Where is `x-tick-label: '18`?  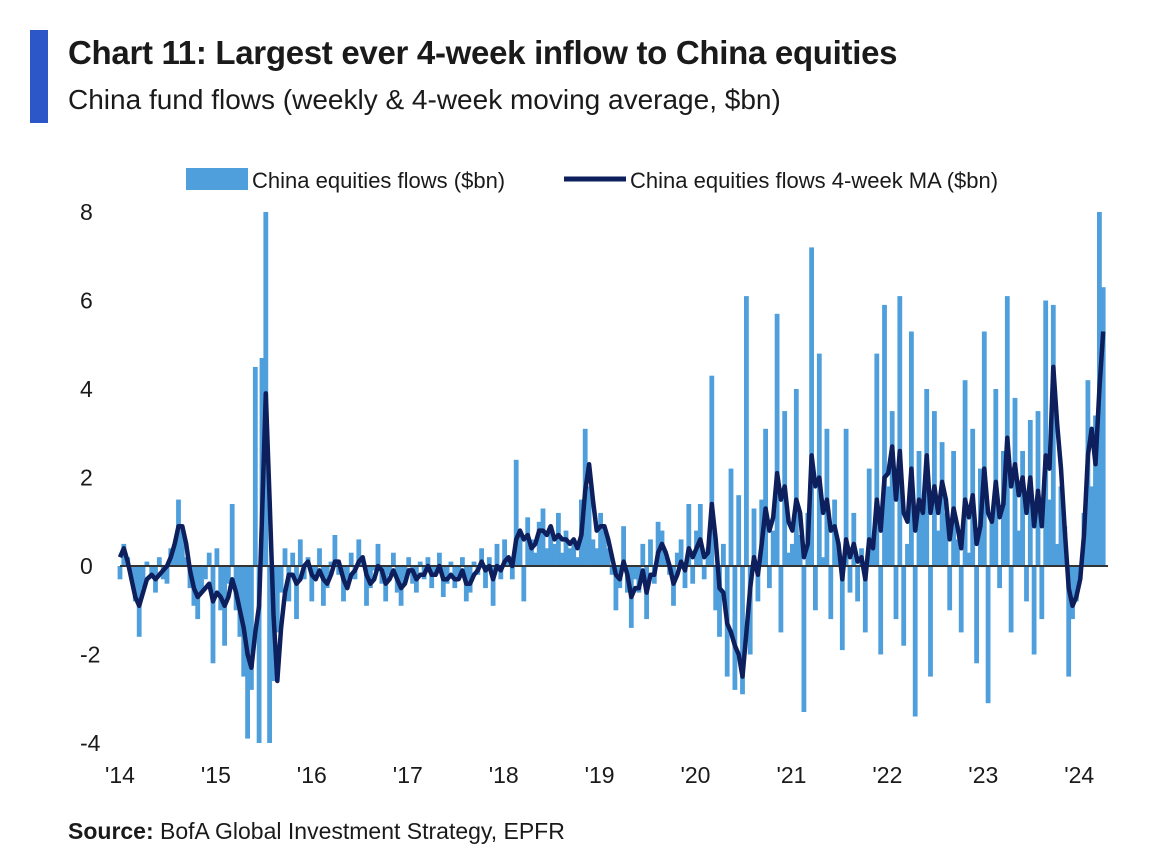 x-tick-label: '18 is located at coordinates (504, 775).